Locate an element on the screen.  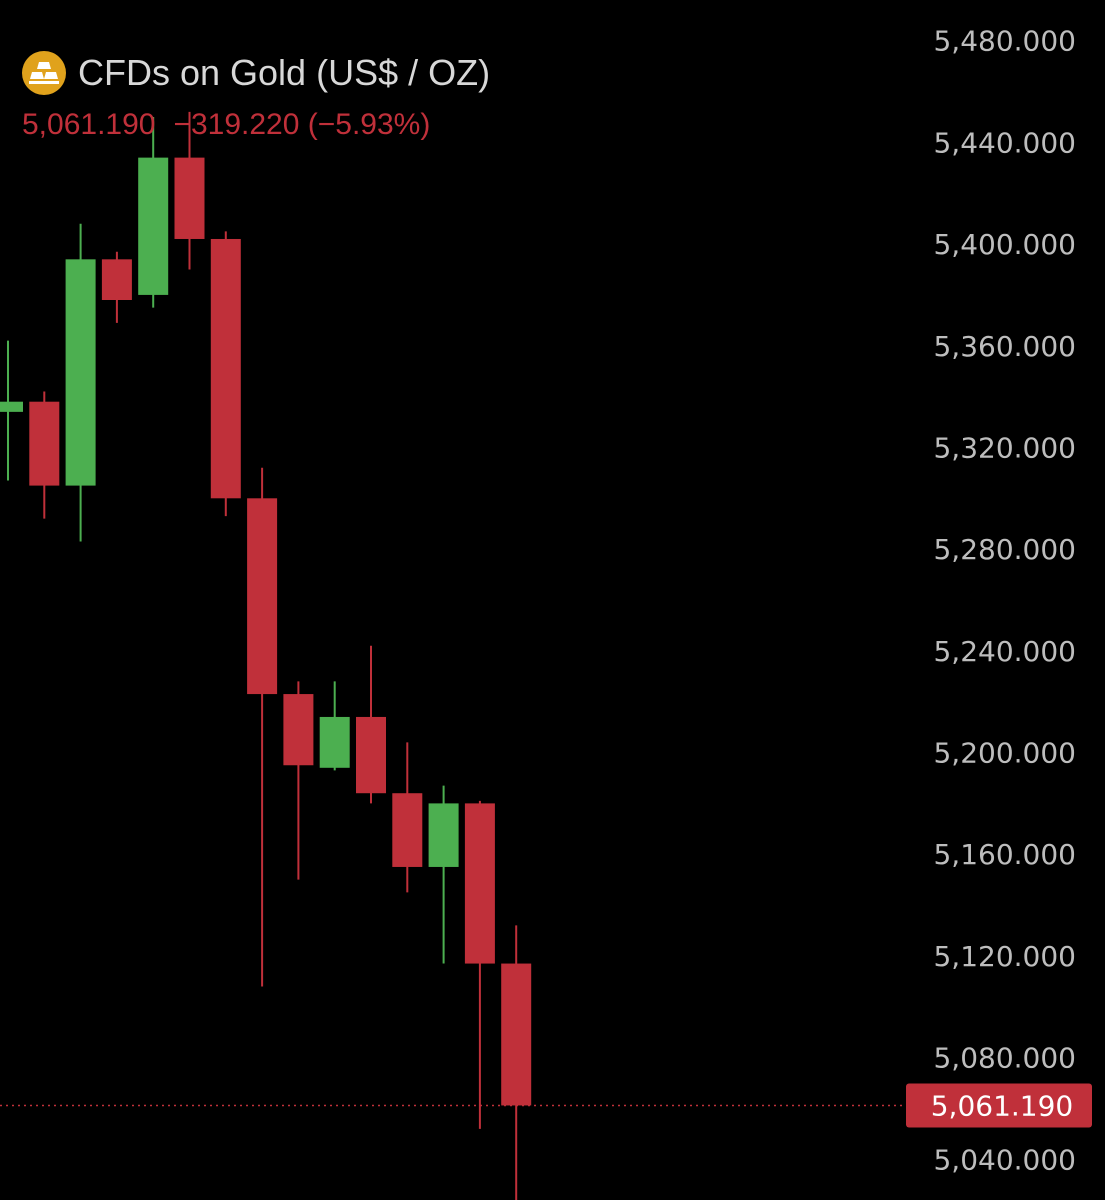
instrument-title-row: CFDs on Gold (US$ / OZ) is located at coordinates (256, 73).